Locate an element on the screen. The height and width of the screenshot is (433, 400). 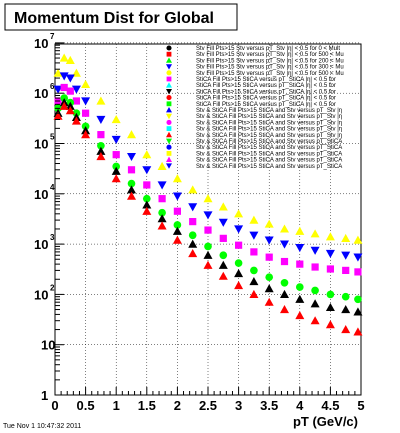
x-tick-label: 4.5 is located at coordinates (330, 405).